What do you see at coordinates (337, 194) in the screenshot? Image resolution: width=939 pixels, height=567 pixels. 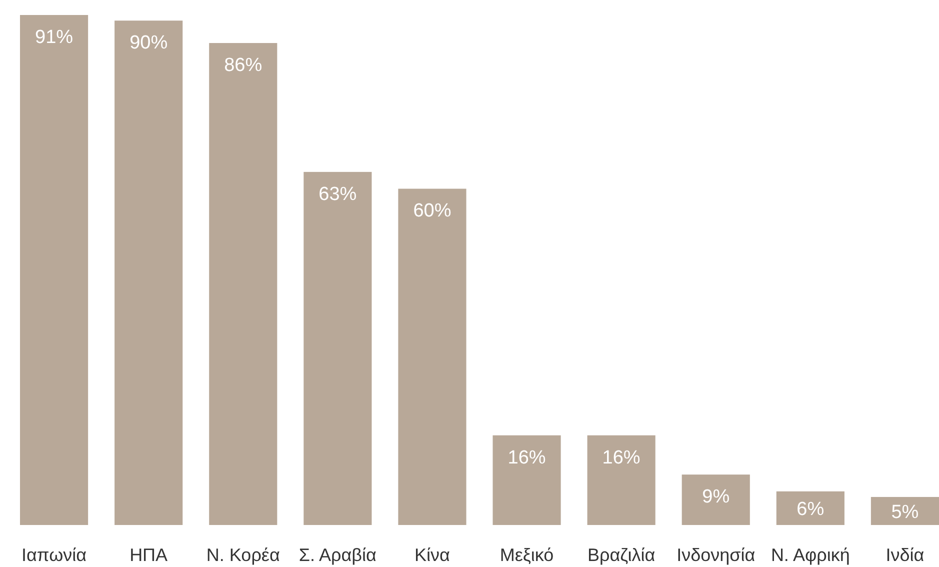 I see `data-label: 63%` at bounding box center [337, 194].